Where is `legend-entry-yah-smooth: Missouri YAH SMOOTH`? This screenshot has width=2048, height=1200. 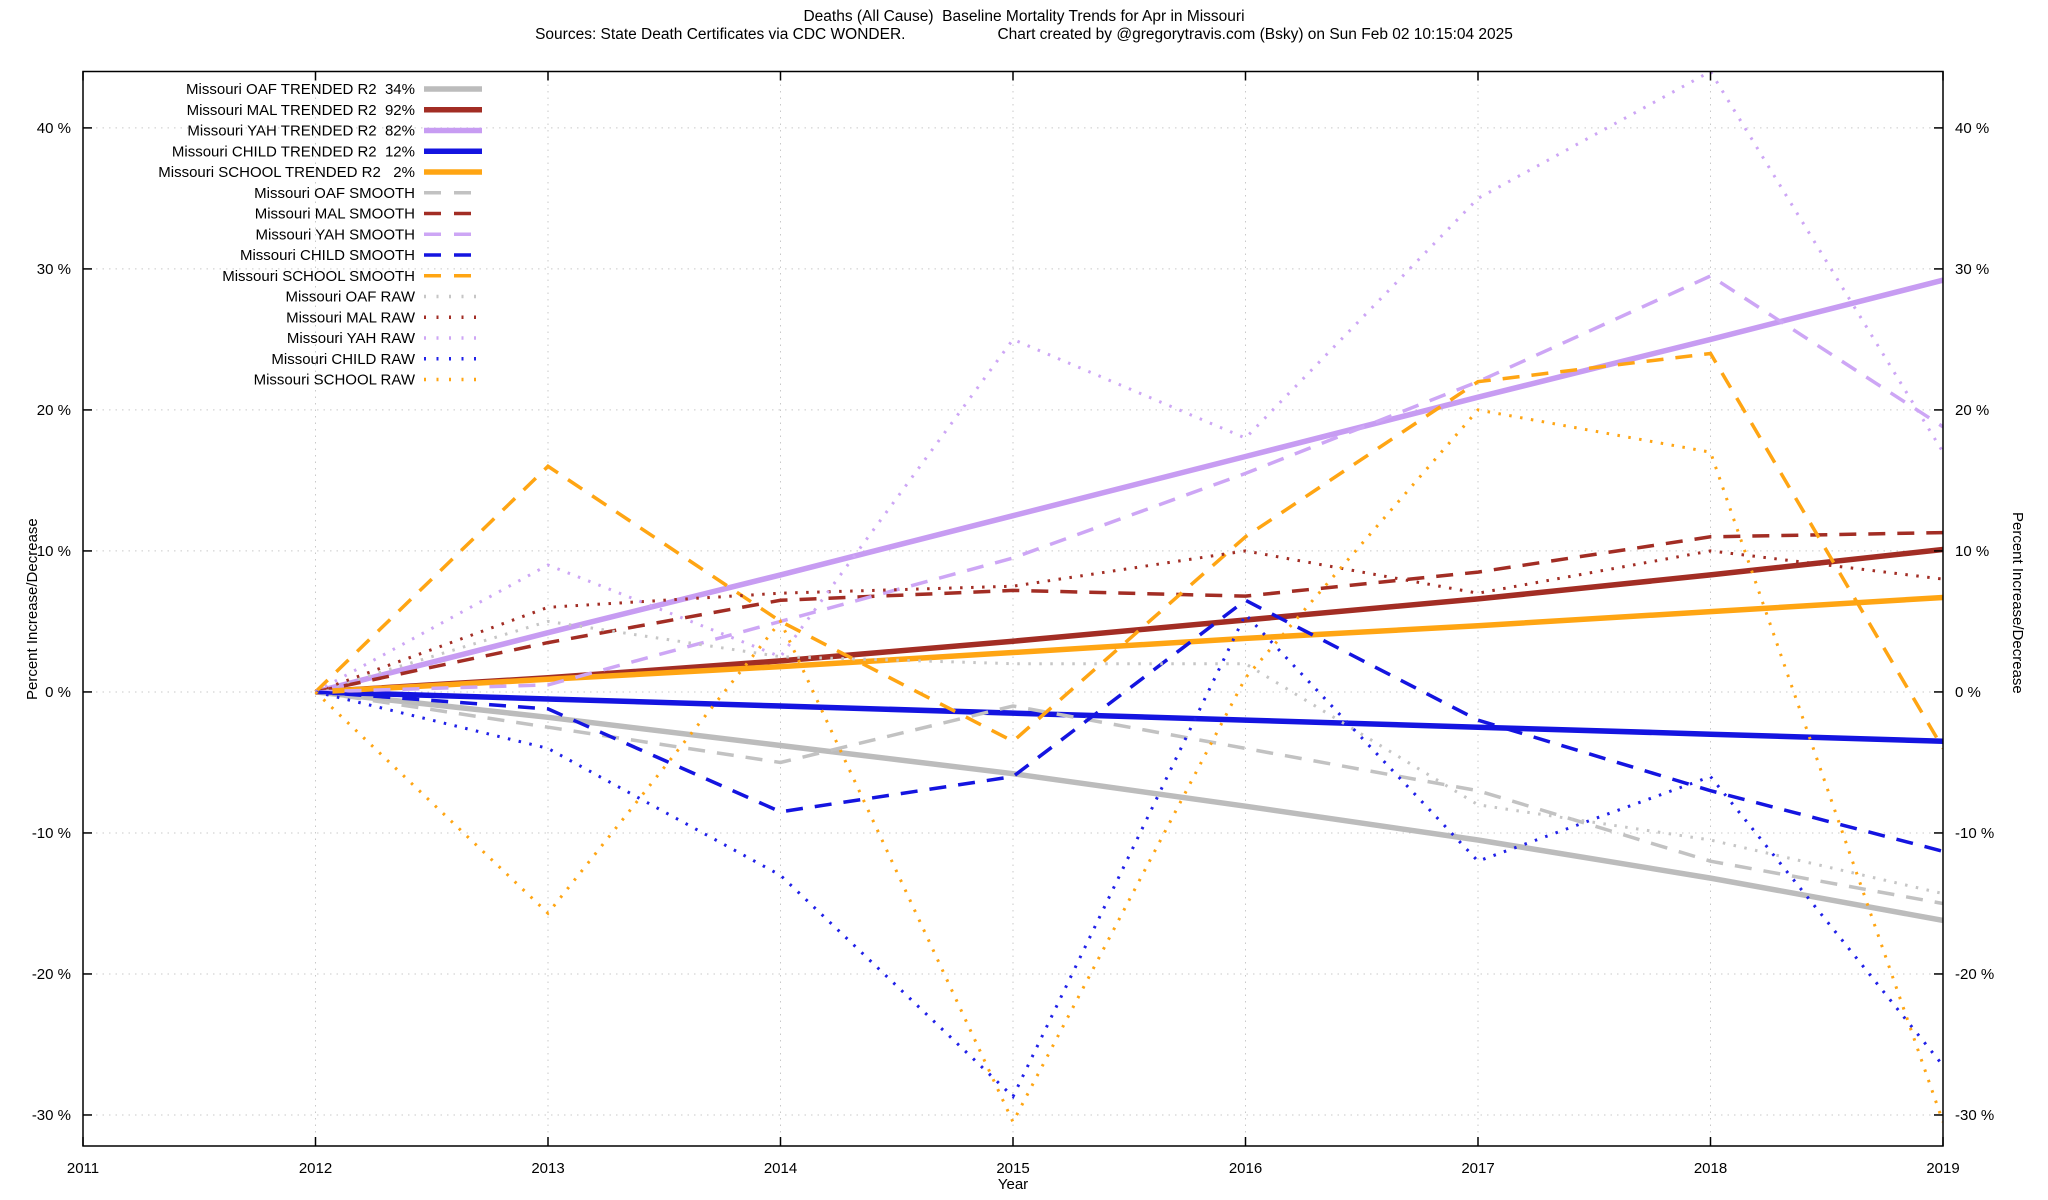
legend-entry-yah-smooth: Missouri YAH SMOOTH is located at coordinates (369, 234).